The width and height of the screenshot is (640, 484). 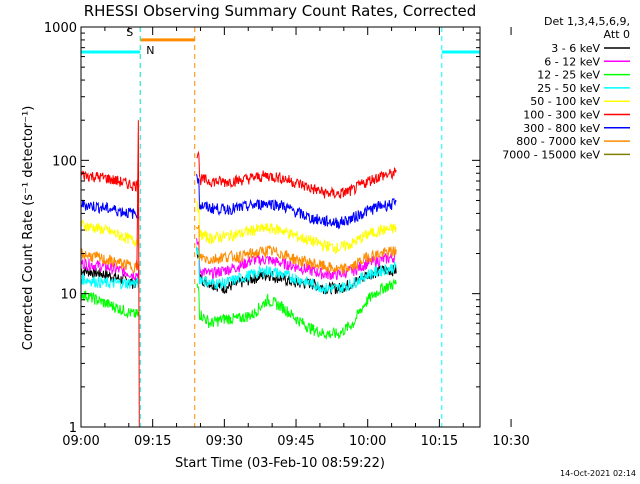 I want to click on legend-label-1: 6 - 12 keV, so click(x=572, y=61).